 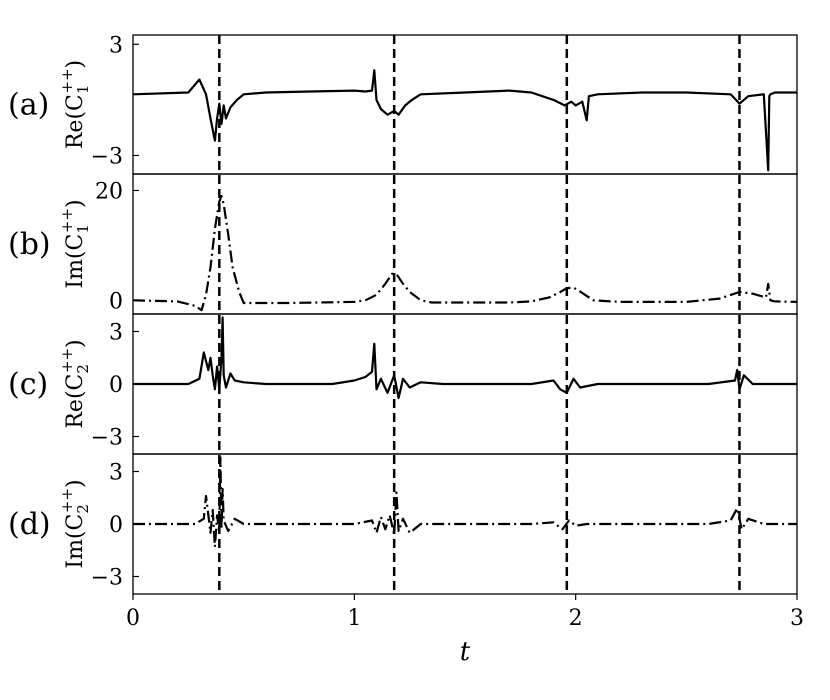 What do you see at coordinates (465, 652) in the screenshot?
I see `x-axis-label: t` at bounding box center [465, 652].